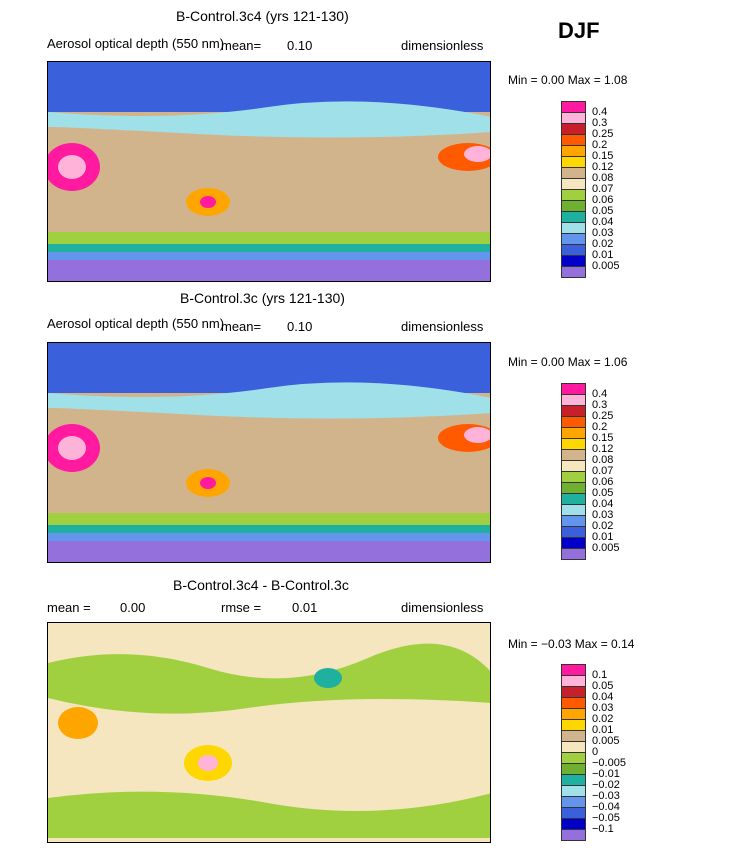  Describe the element at coordinates (568, 80) in the screenshot. I see `panel-1-min-max: Min = 0.00 Max = 1.08` at that location.